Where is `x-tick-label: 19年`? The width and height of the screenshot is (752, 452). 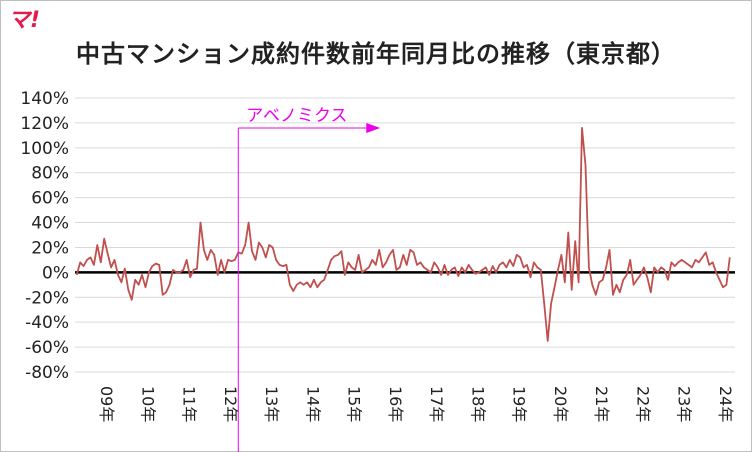 x-tick-label: 19年 is located at coordinates (519, 404).